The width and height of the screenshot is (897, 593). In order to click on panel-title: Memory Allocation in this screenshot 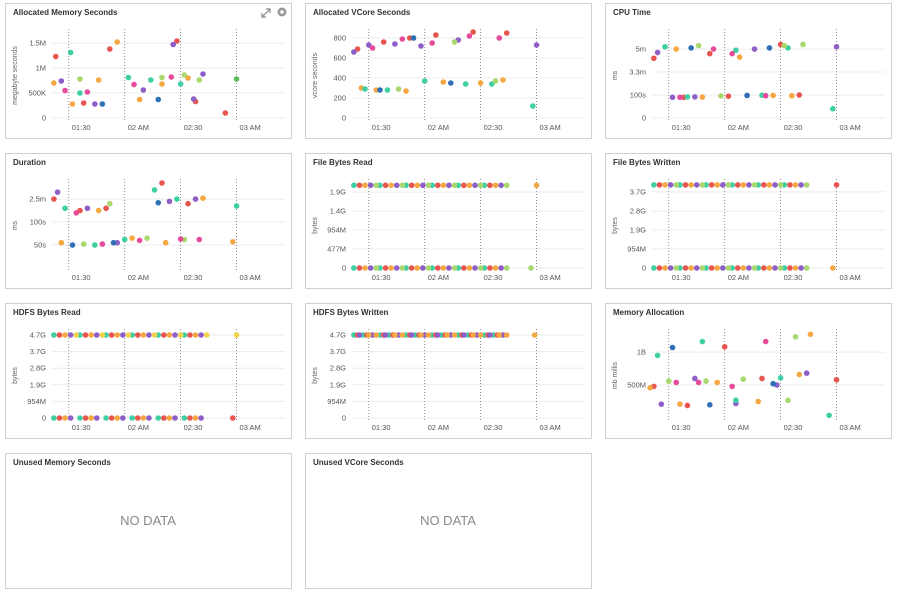, I will do `click(648, 312)`.